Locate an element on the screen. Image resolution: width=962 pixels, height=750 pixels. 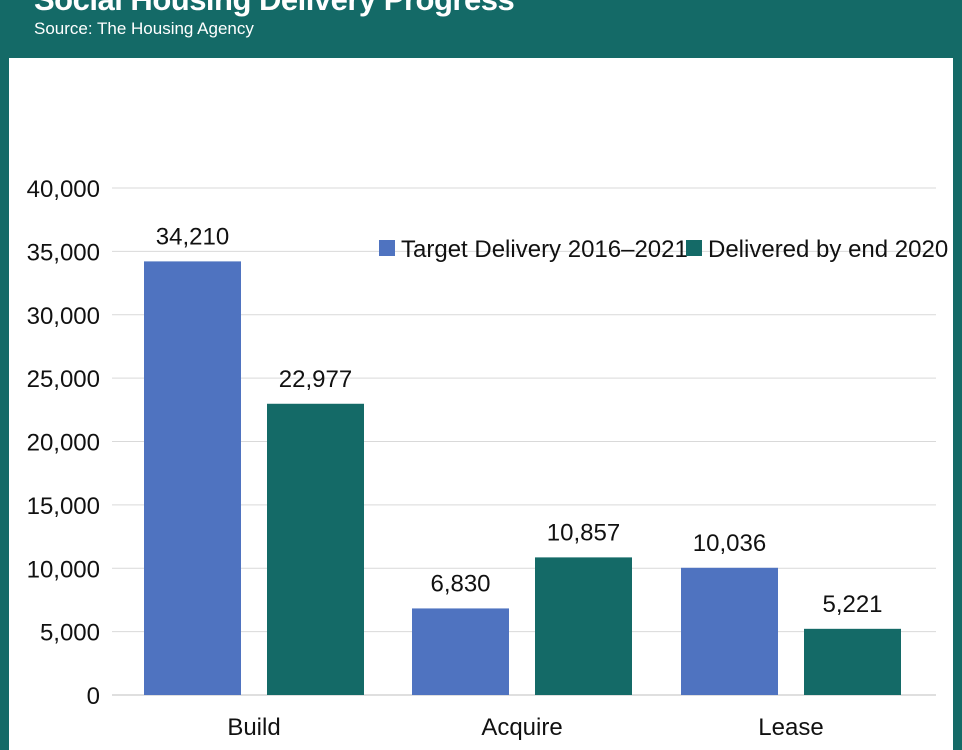
data-label: 10,036 is located at coordinates (729, 543).